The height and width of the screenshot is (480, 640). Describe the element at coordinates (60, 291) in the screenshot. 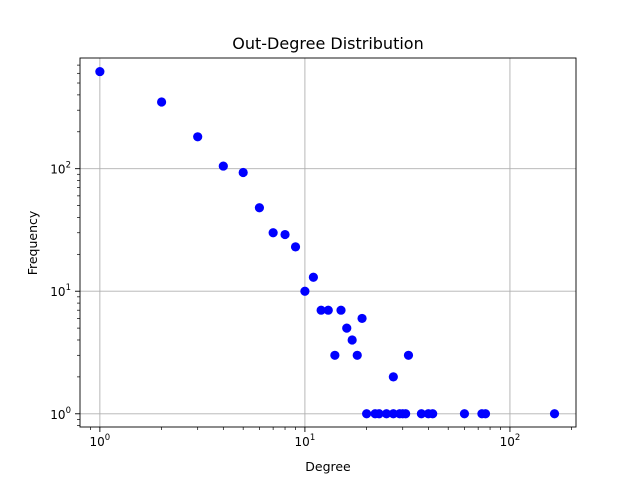

I see `y-tick-label: 10¹` at that location.